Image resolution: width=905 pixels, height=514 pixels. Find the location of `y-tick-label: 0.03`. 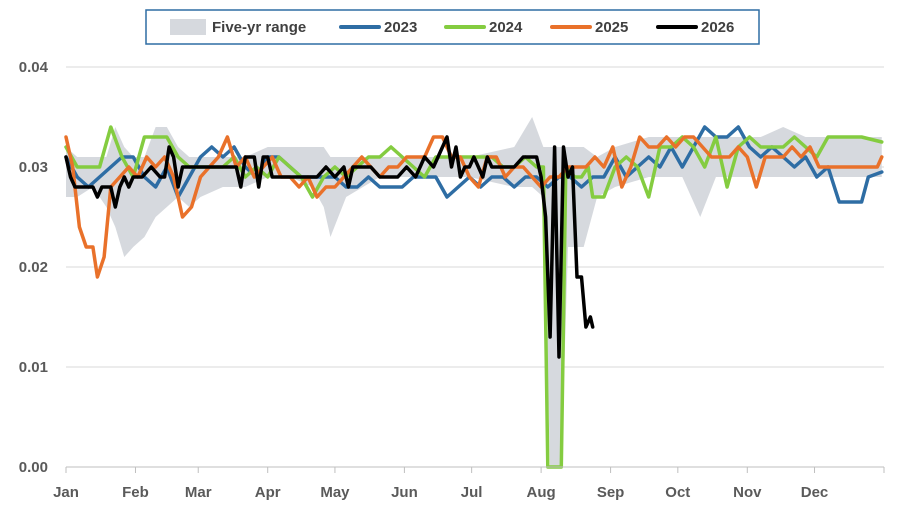

y-tick-label: 0.03 is located at coordinates (33, 167).